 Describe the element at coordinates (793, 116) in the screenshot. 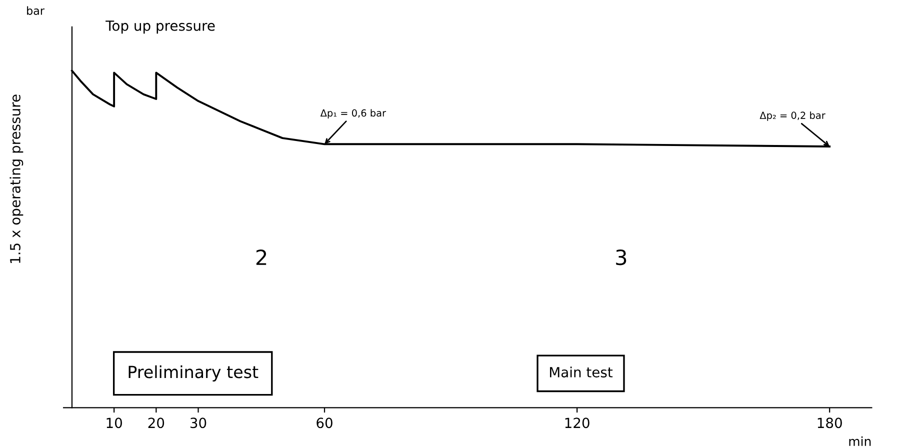

I see `annotation: Δp₂ = 0,2 bar` at that location.